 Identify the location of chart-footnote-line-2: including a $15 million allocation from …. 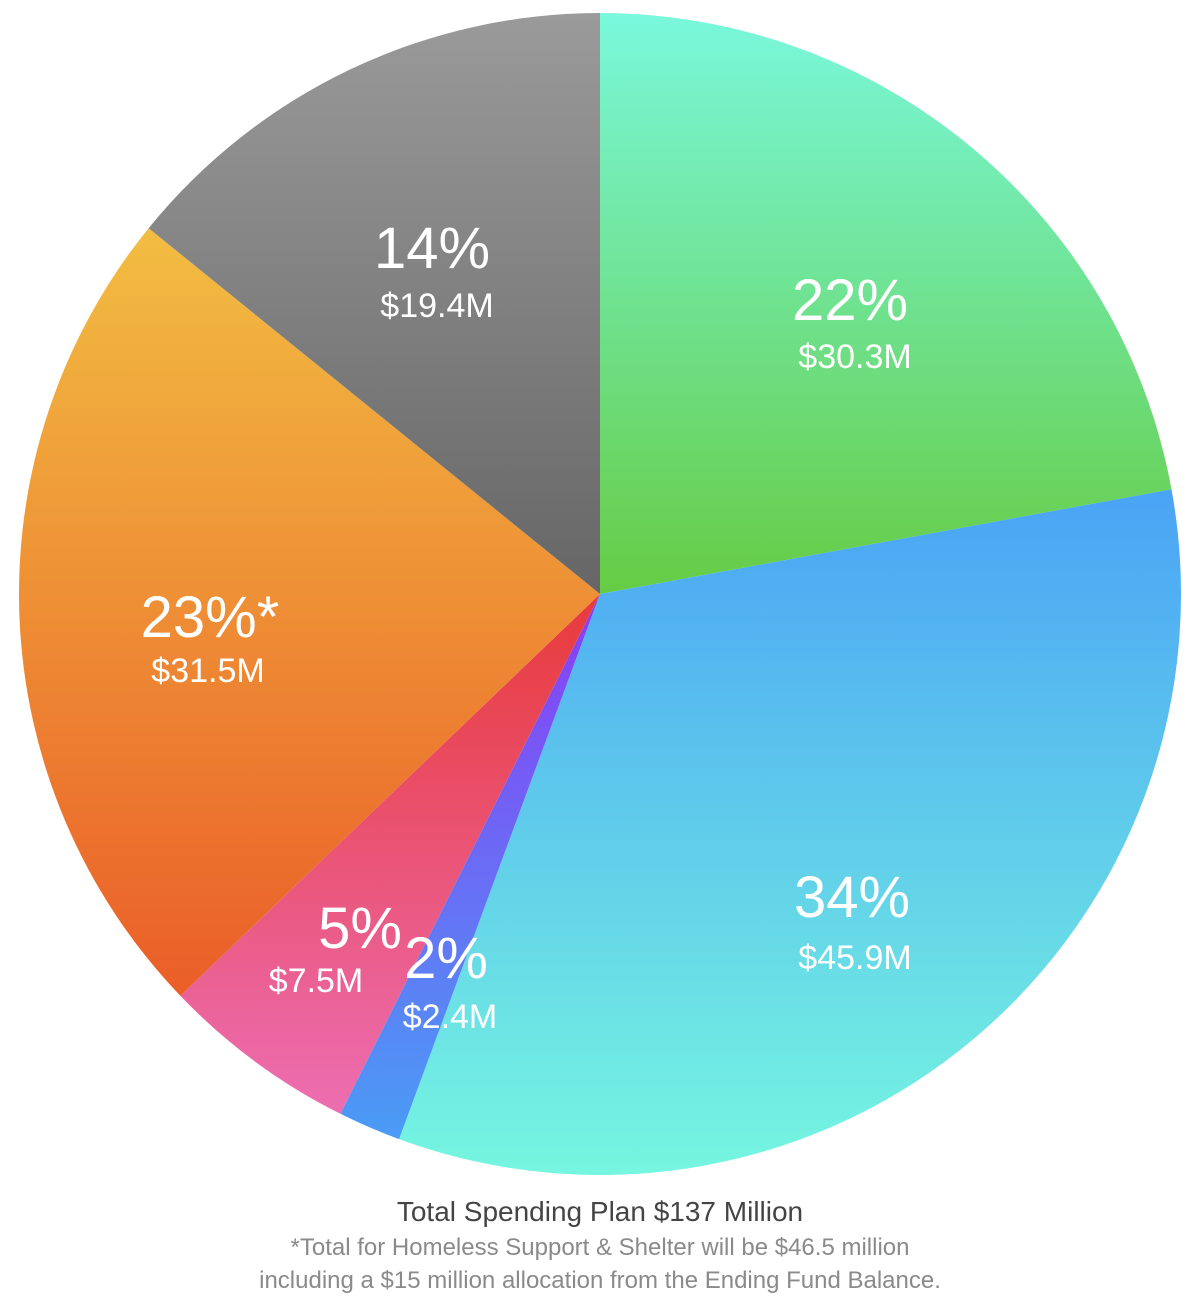
(600, 1280).